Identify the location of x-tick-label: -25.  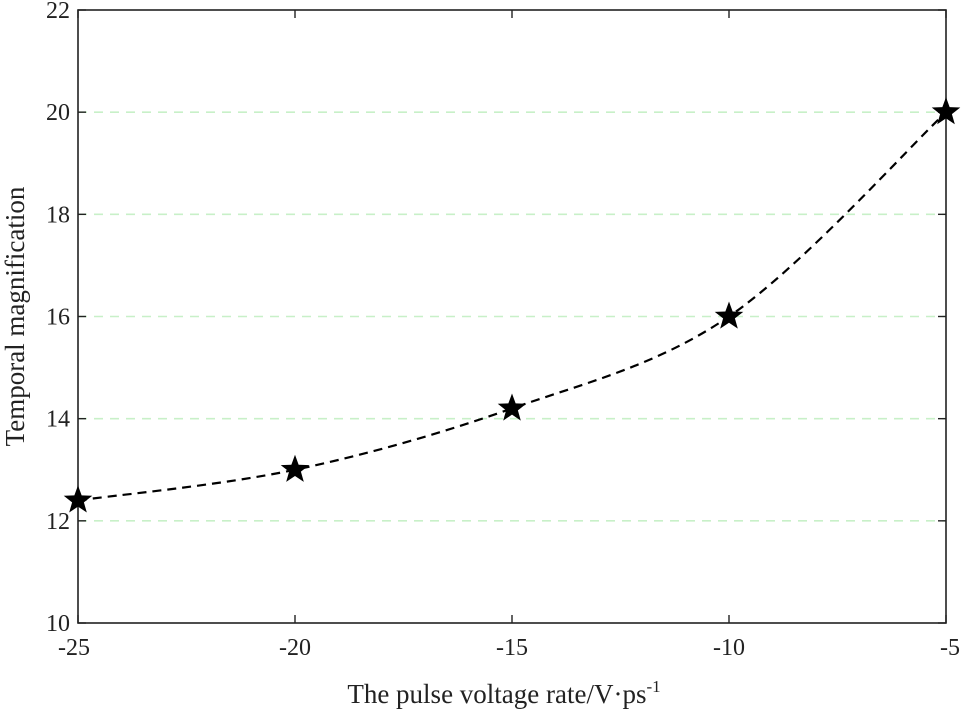
(74, 648).